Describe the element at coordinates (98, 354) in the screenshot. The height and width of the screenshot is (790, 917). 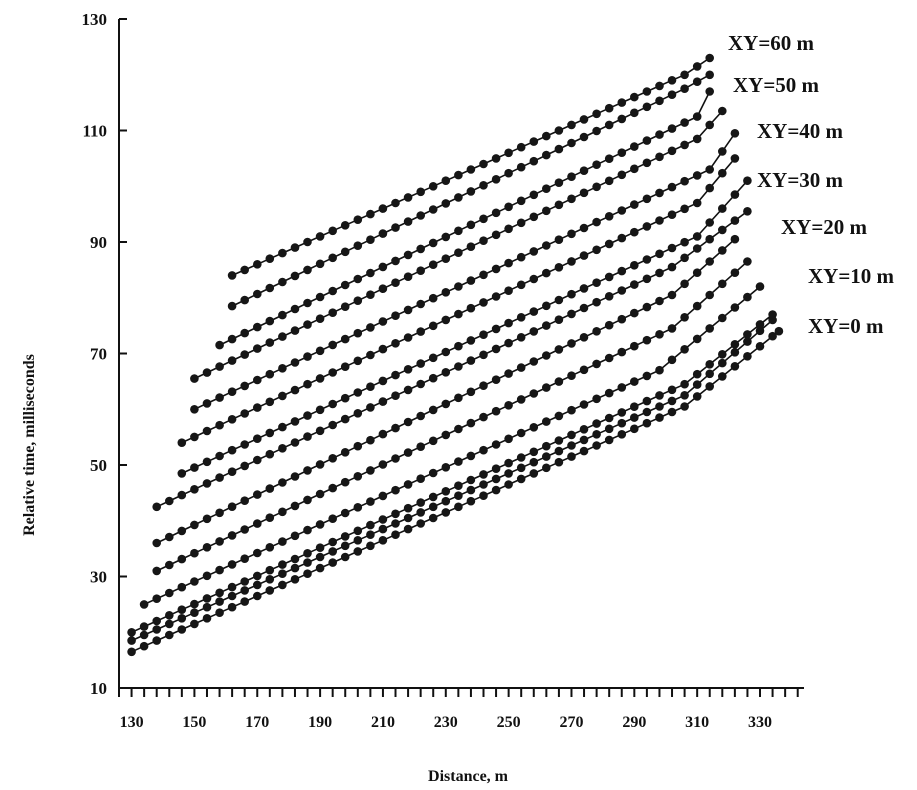
I see `y-tick-label: 70` at that location.